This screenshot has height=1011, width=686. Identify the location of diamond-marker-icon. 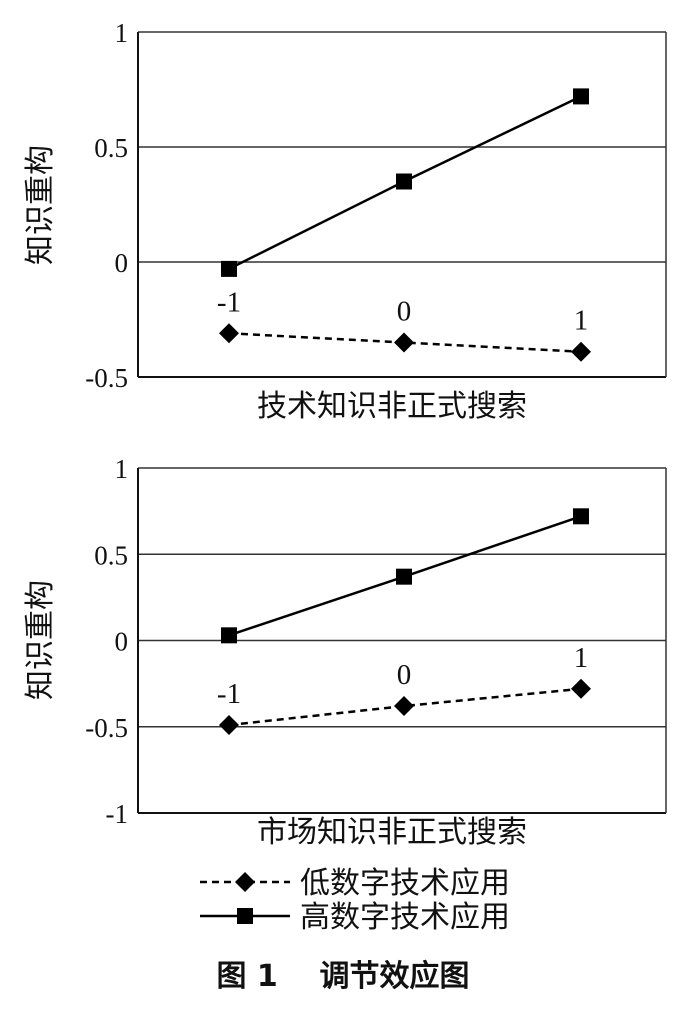
(245, 882).